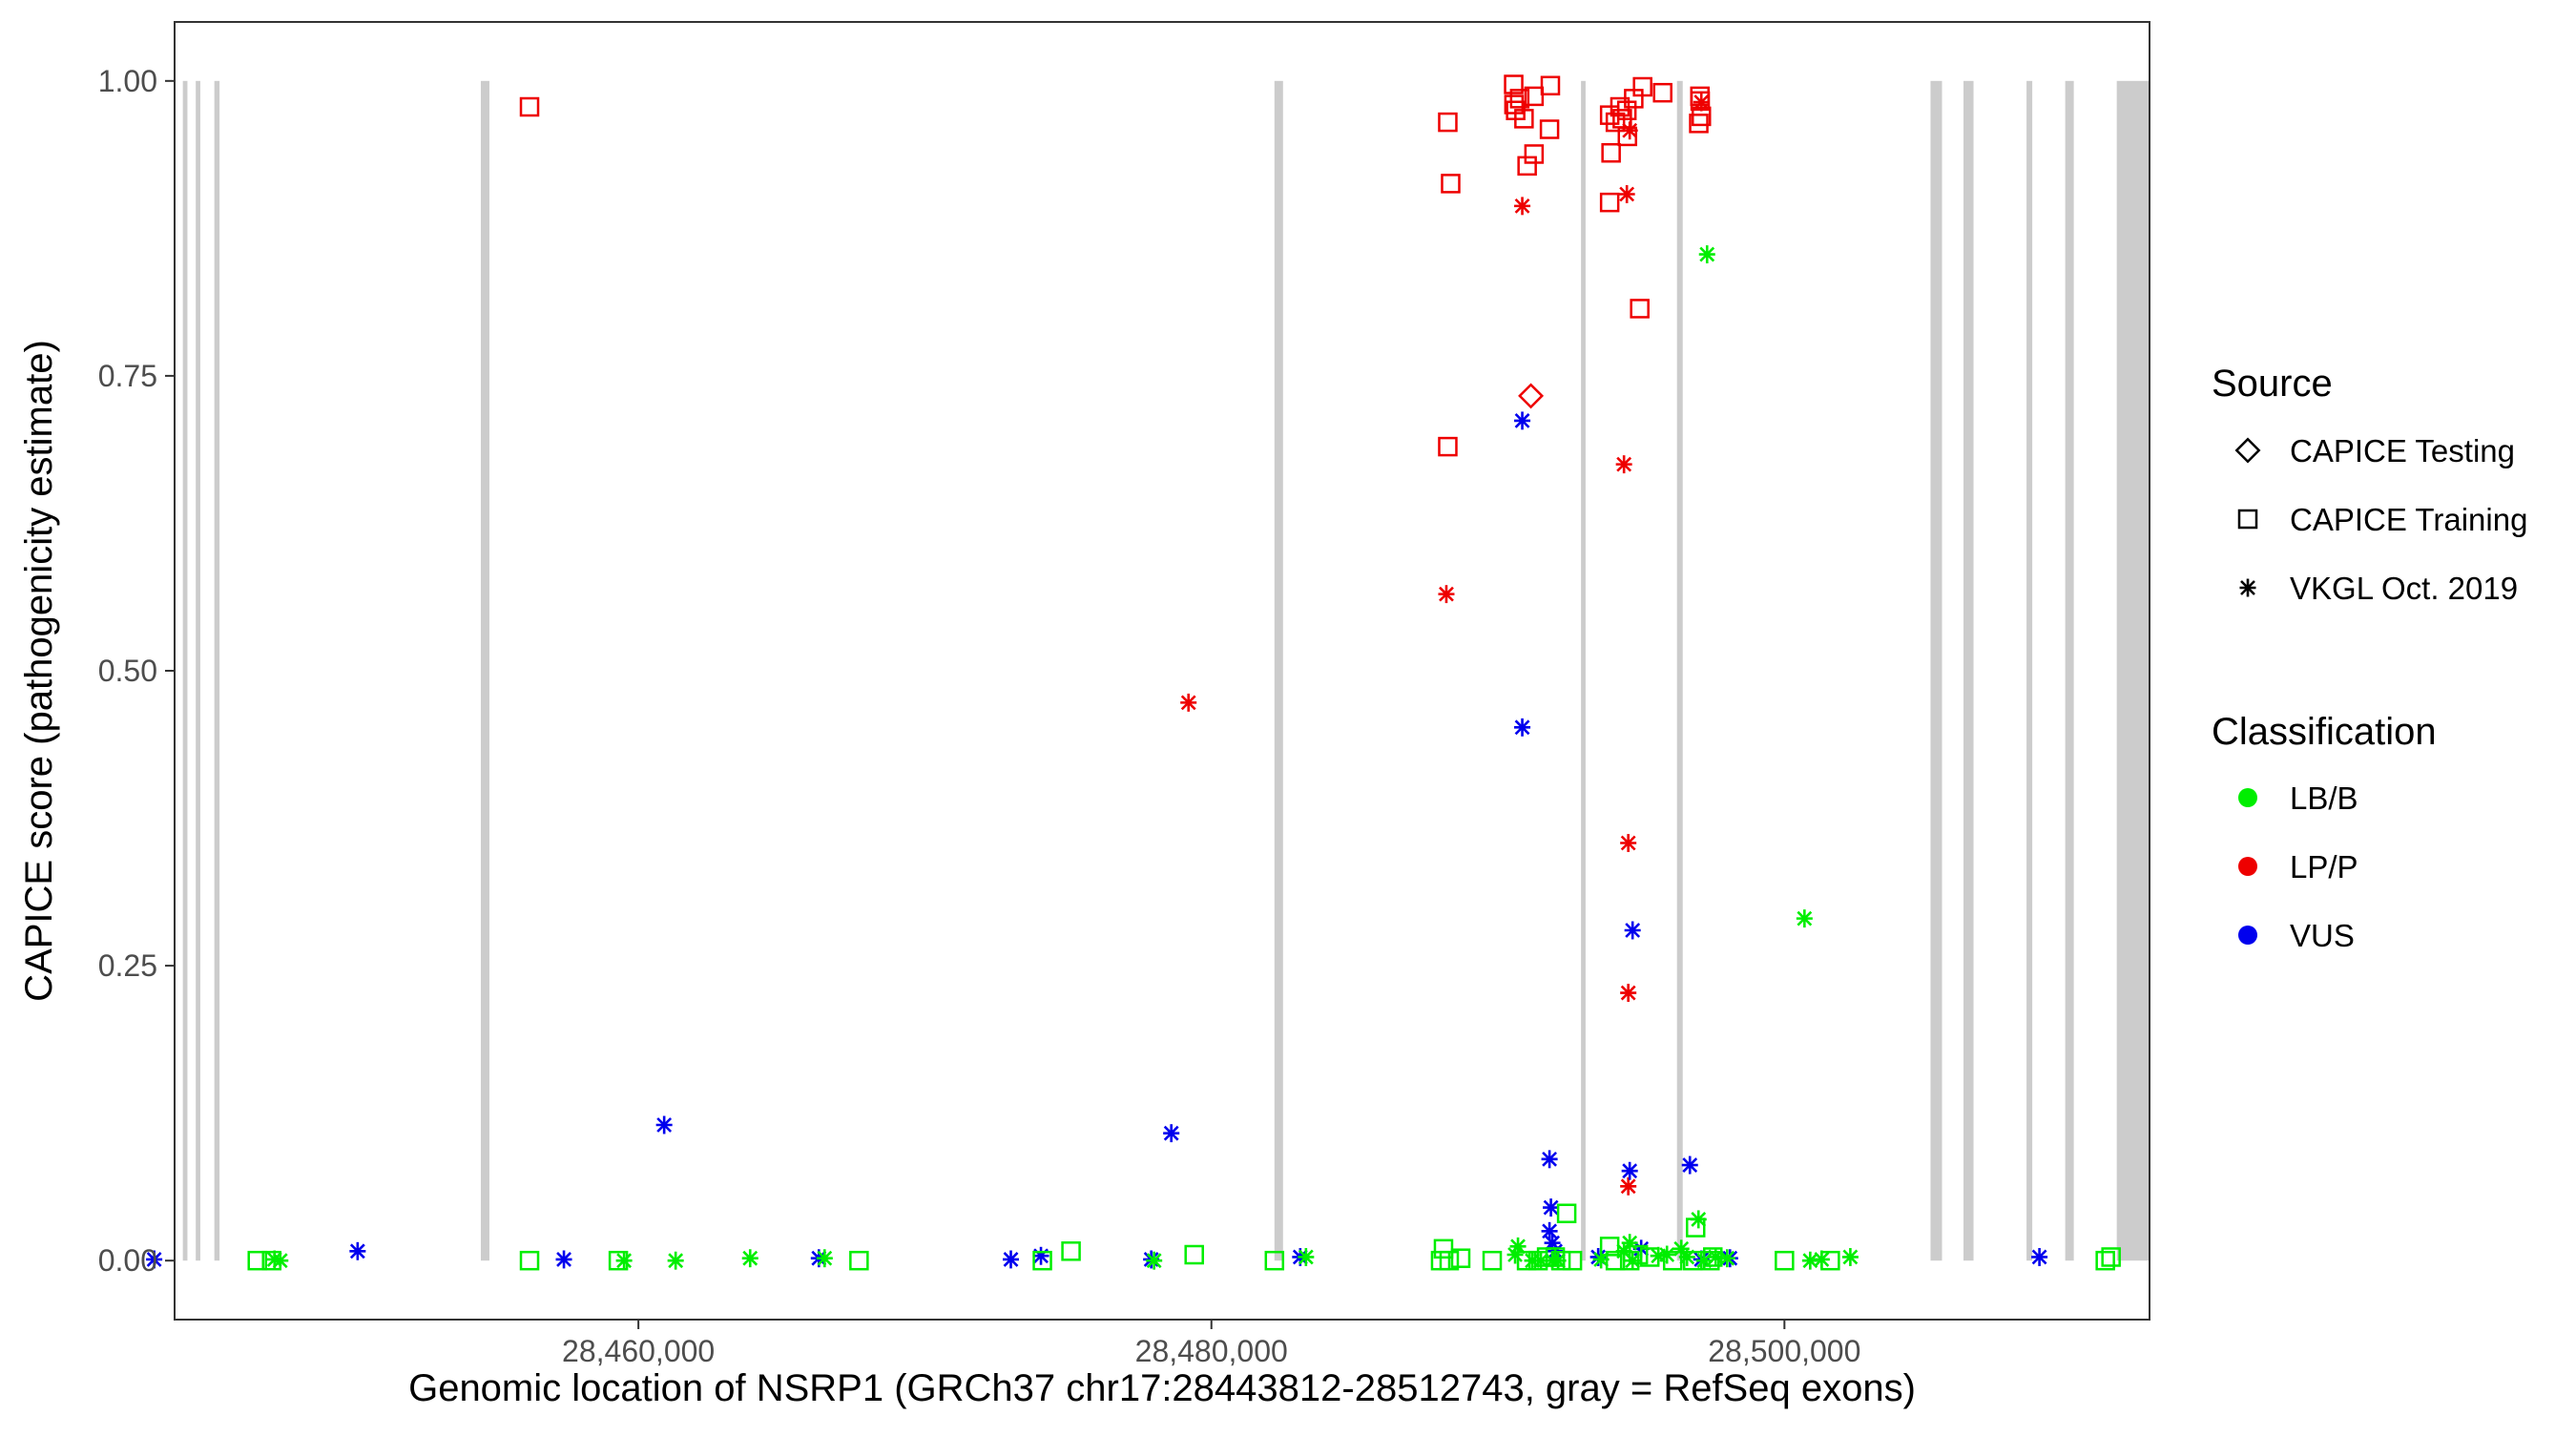  Describe the element at coordinates (1784, 1351) in the screenshot. I see `x-tick-label: 28,500,000` at that location.